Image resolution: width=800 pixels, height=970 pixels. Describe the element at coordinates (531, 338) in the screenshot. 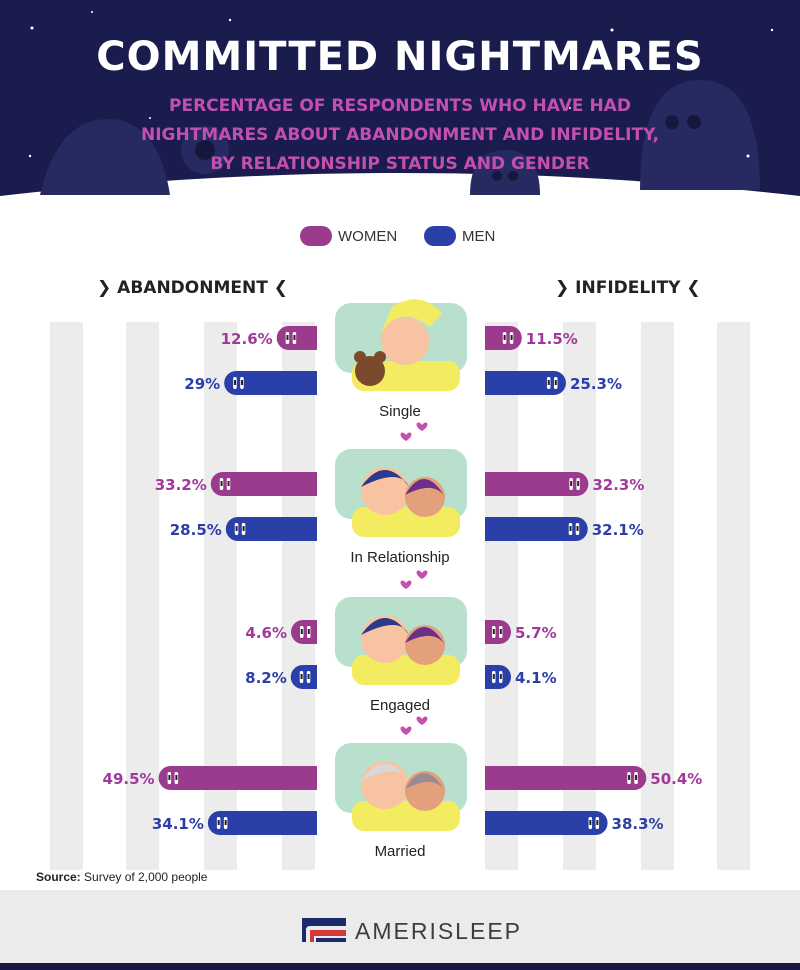

I see `infidelity-bar-women: 11.5%` at that location.